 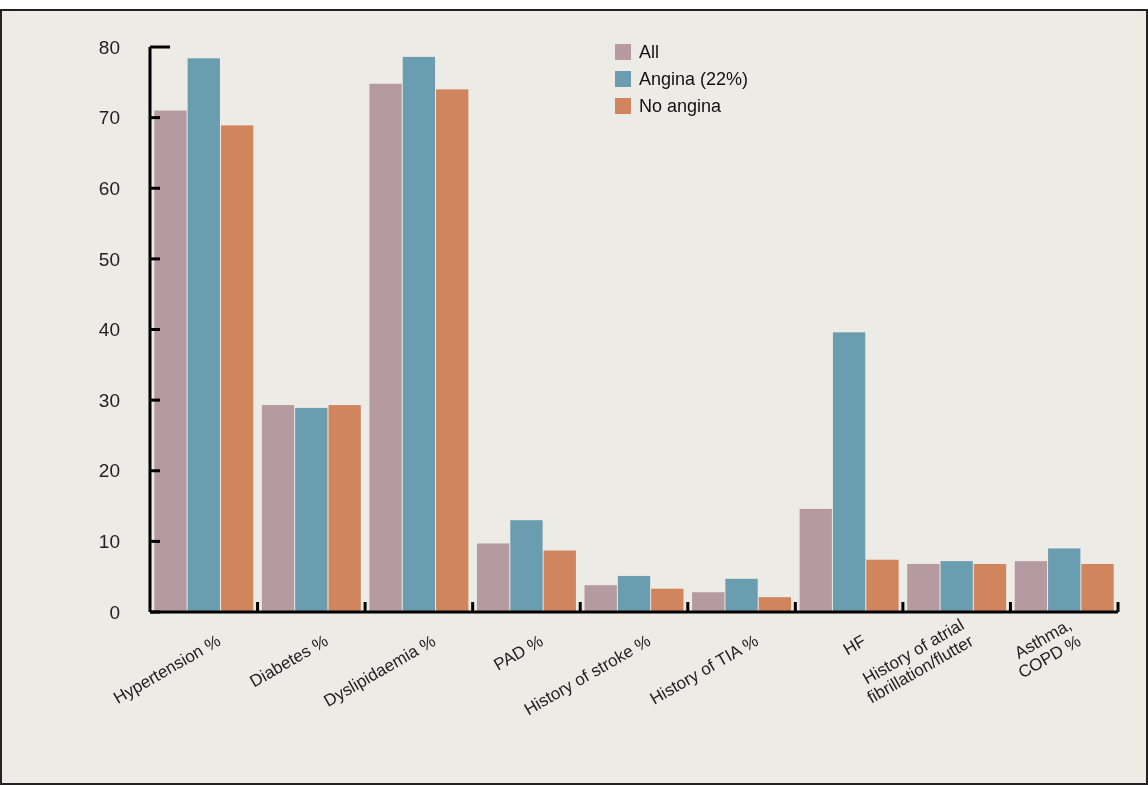 What do you see at coordinates (518, 653) in the screenshot?
I see `x-tick-label: PAD %` at bounding box center [518, 653].